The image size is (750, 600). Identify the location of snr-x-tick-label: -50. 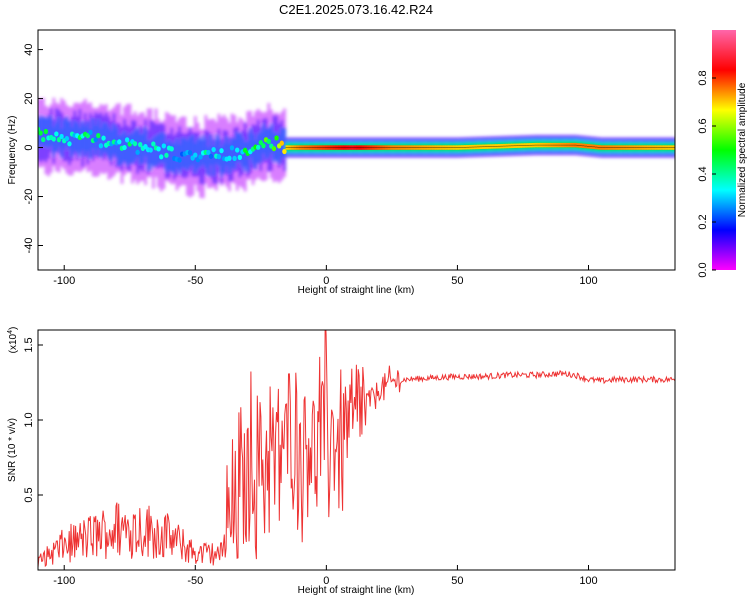
(195, 581).